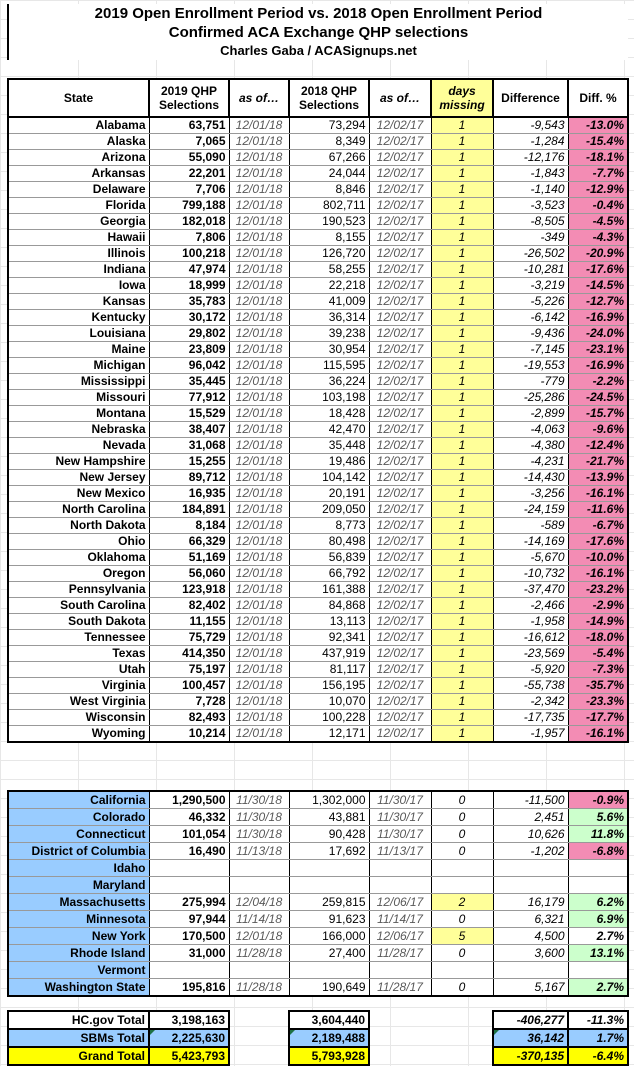  I want to click on difference-cell: -17,735, so click(530, 717).